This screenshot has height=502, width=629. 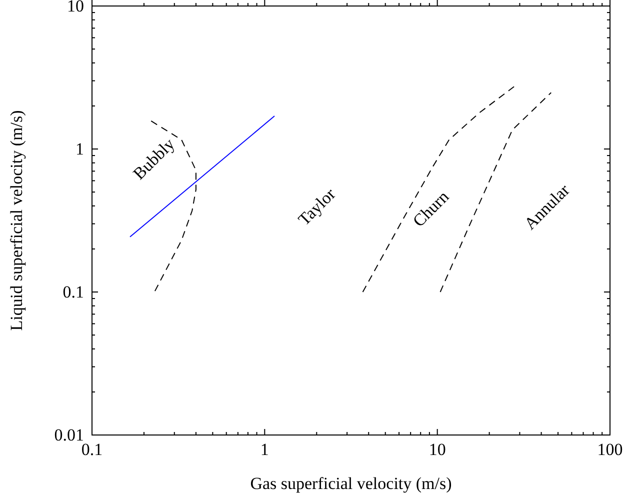 I want to click on x-tick-label: 10, so click(x=437, y=450).